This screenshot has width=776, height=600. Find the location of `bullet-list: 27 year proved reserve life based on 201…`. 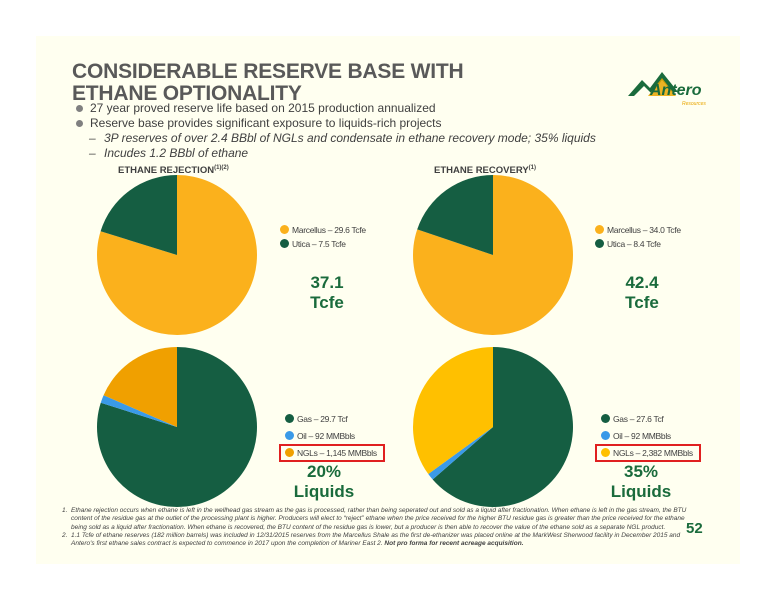

bullet-list: 27 year proved reserve life based on 201… is located at coordinates (354, 131).